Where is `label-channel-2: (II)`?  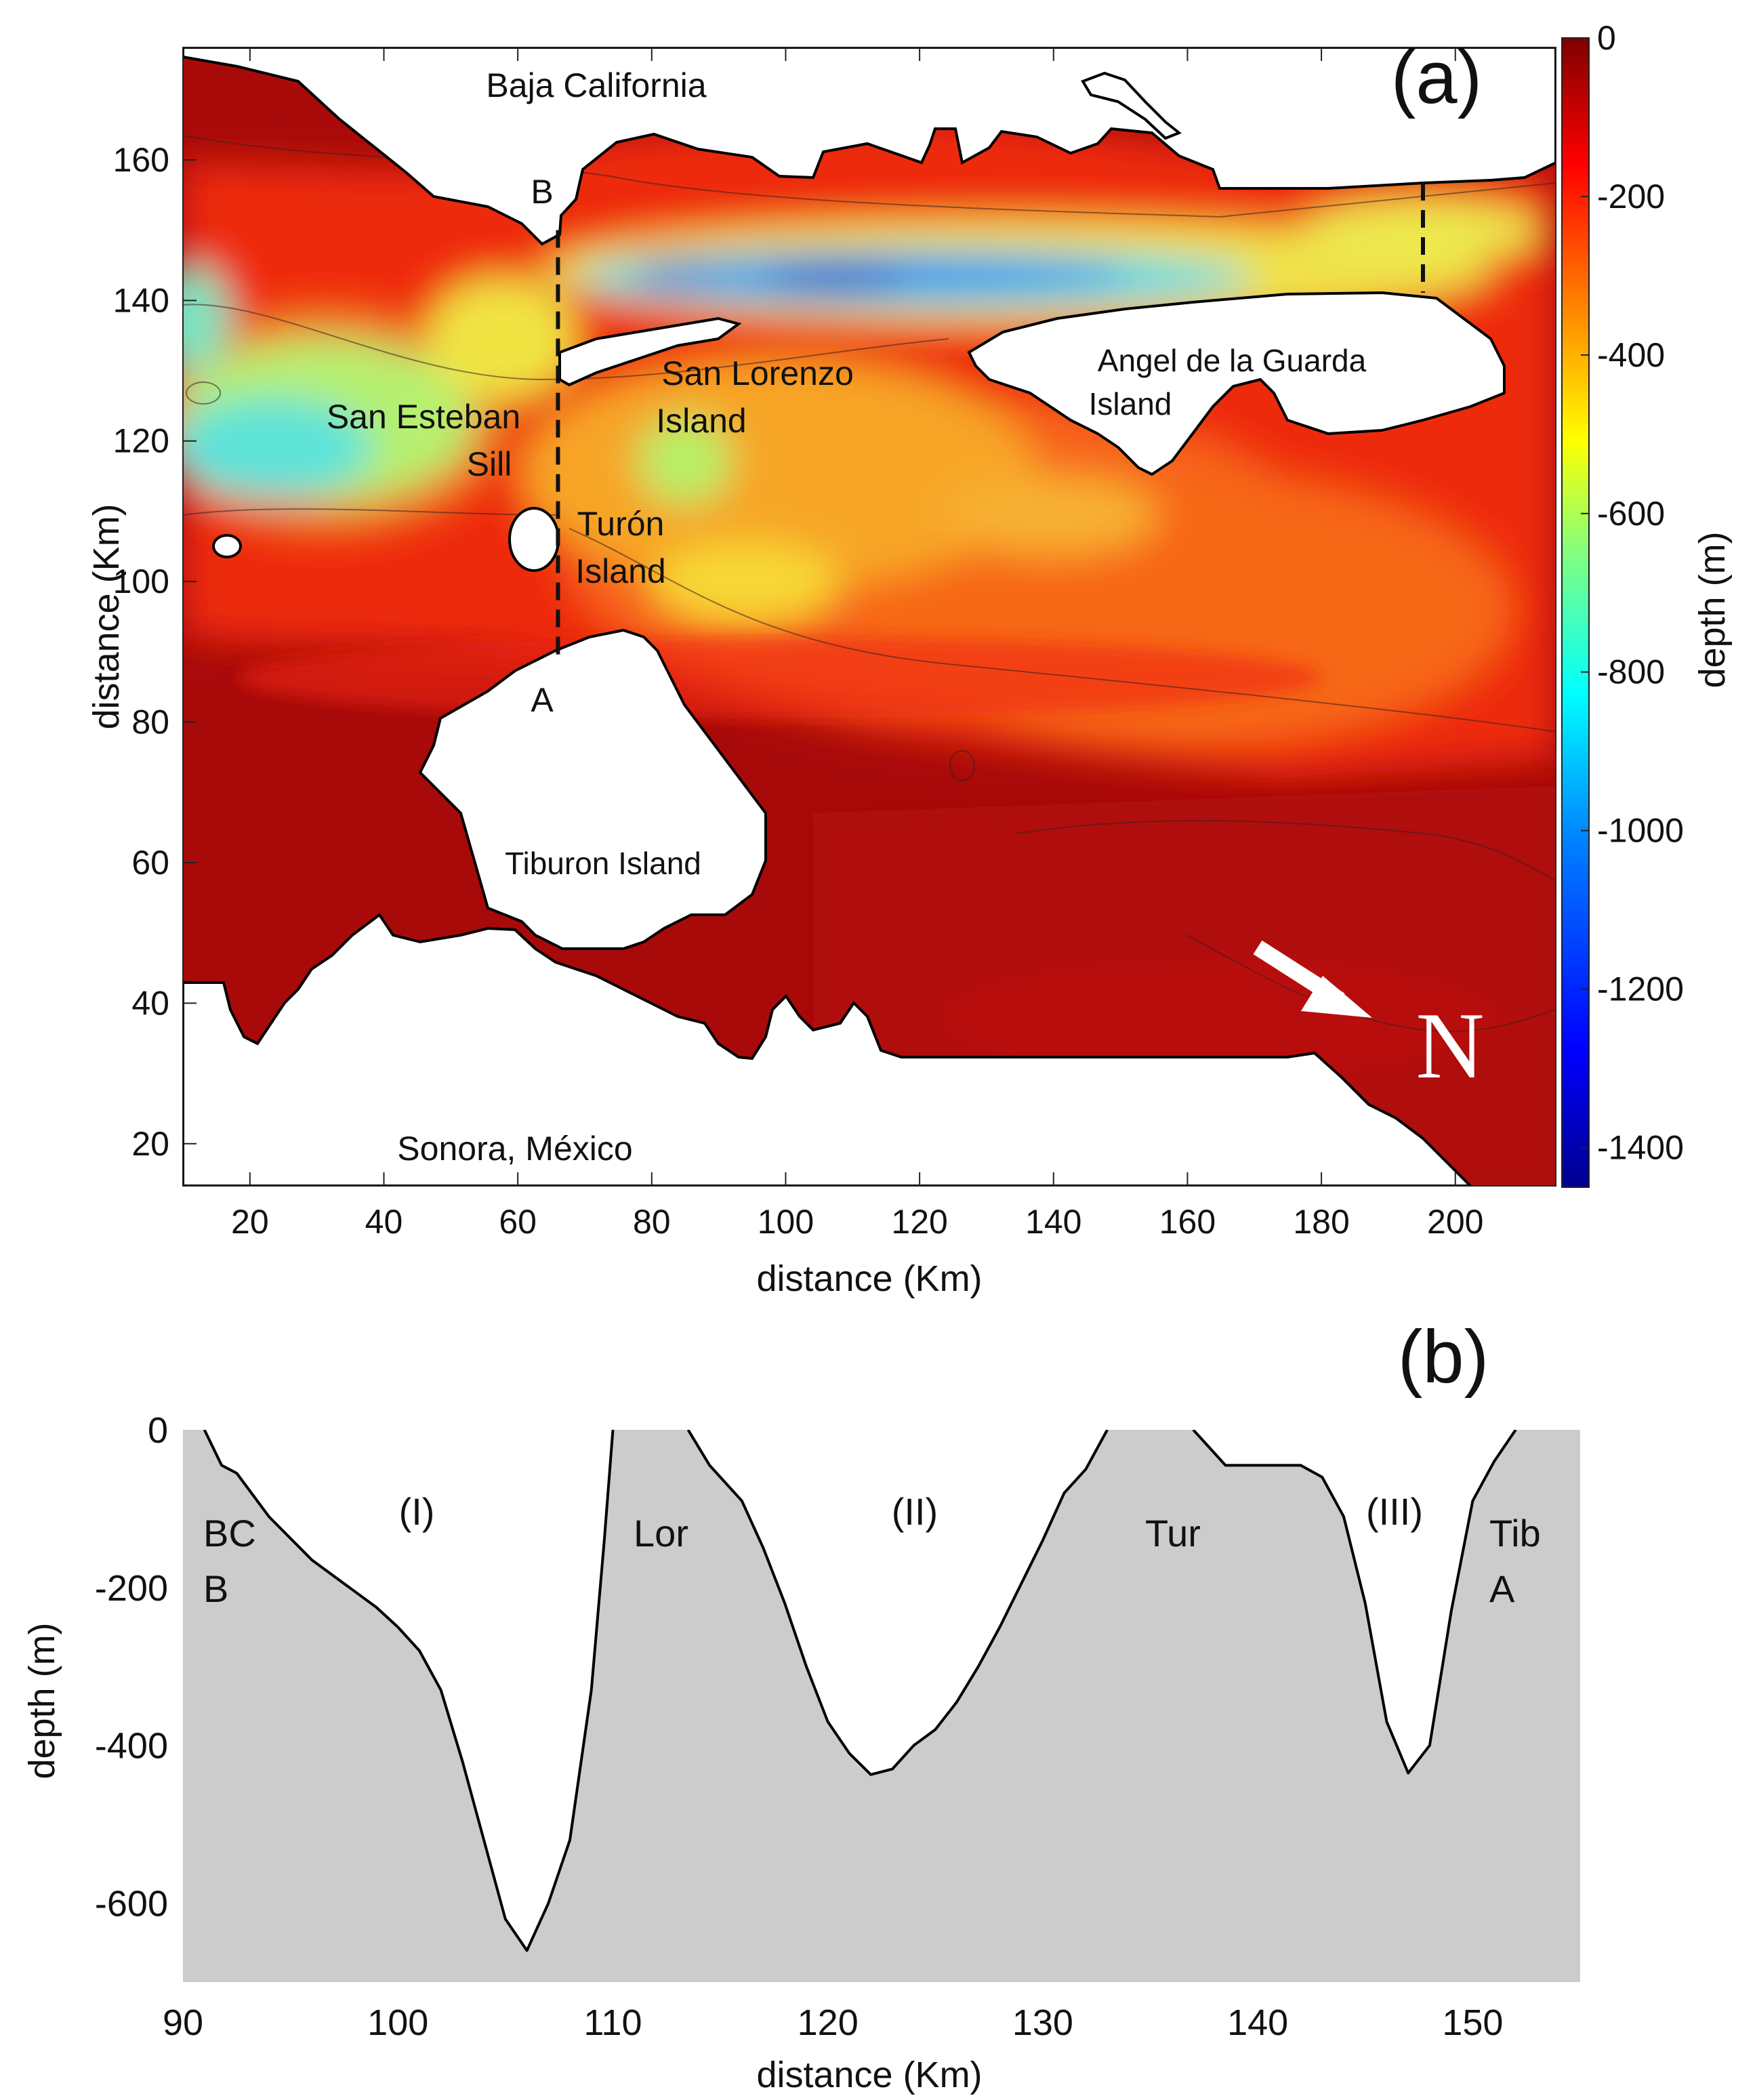 label-channel-2: (II) is located at coordinates (915, 1511).